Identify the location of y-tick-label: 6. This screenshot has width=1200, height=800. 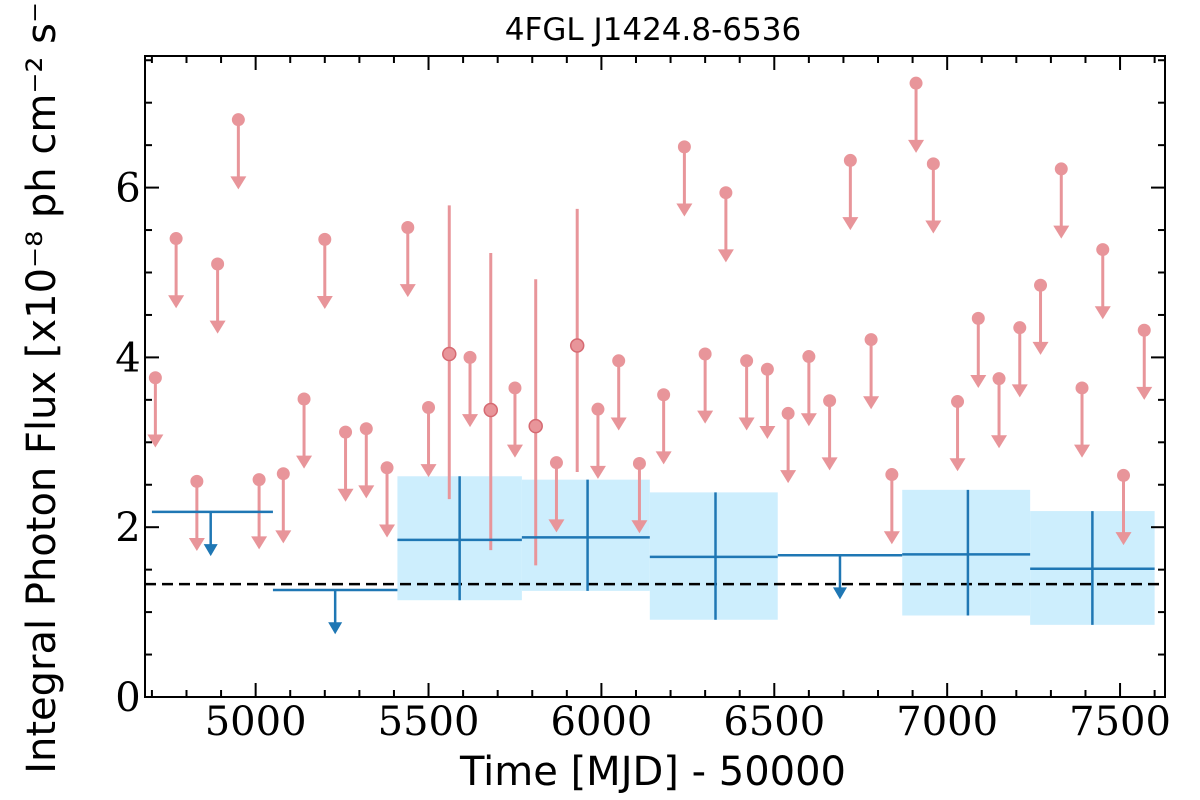
(127, 189).